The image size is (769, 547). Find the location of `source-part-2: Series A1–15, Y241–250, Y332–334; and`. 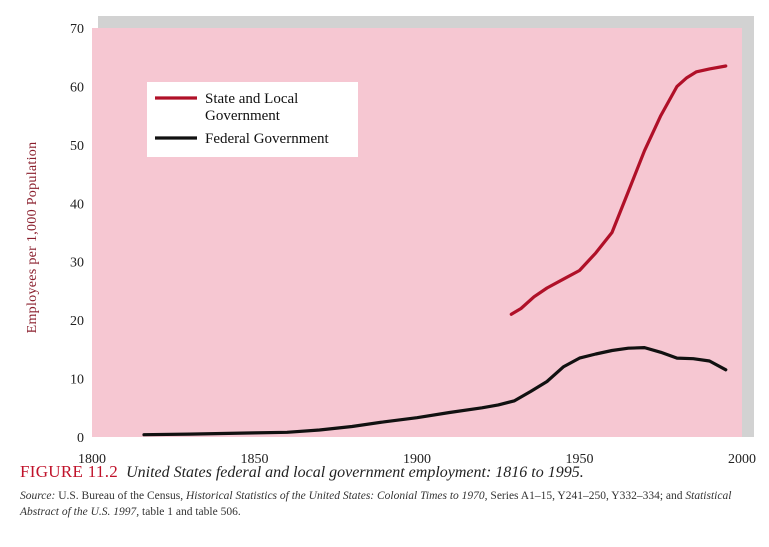

source-part-2: Series A1–15, Y241–250, Y332–334; and is located at coordinates (586, 496).